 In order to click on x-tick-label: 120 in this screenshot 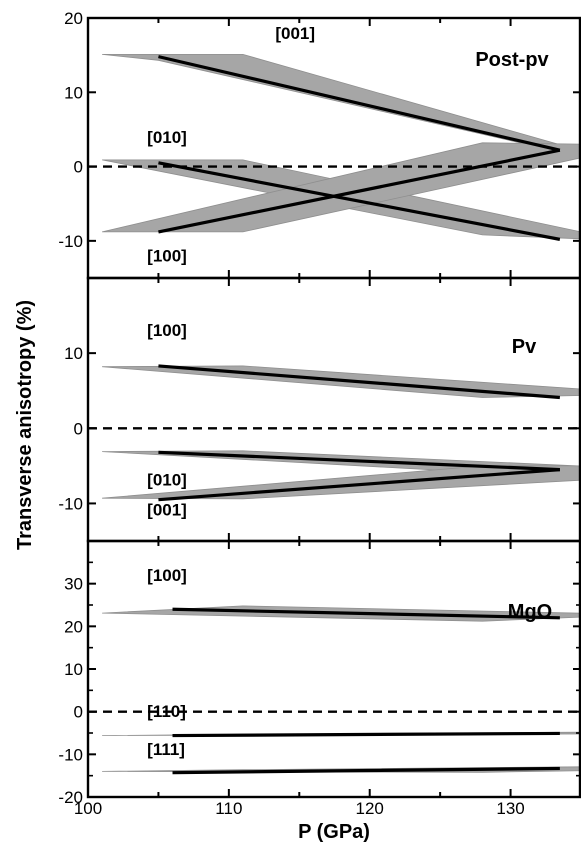, I will do `click(370, 808)`.